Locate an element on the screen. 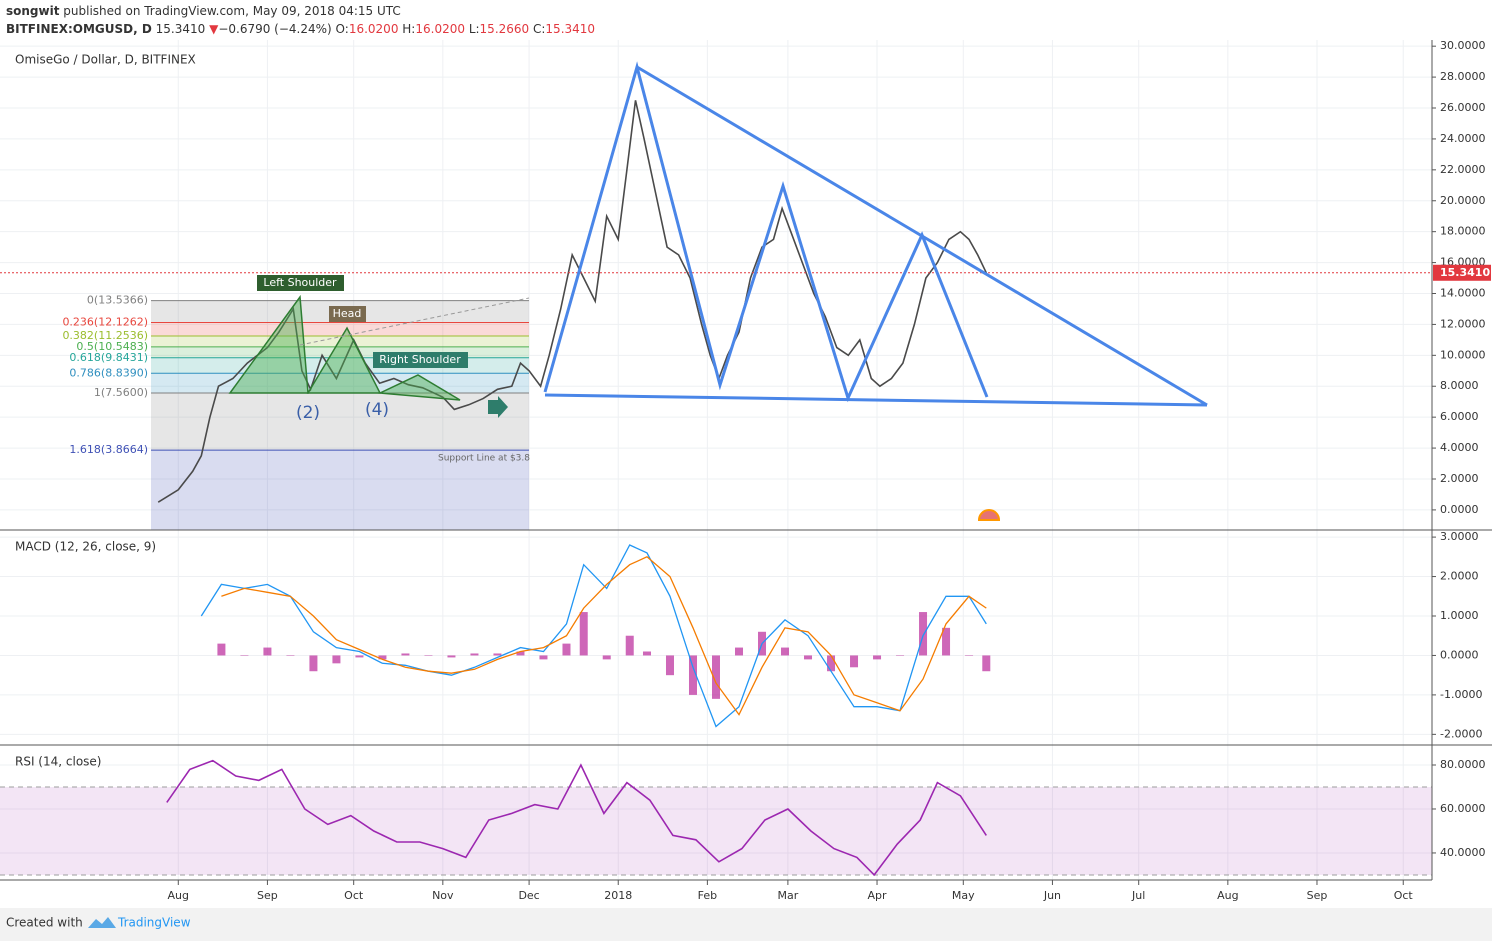 The image size is (1492, 945). y-tick-label: 4.0000 is located at coordinates (1459, 447).